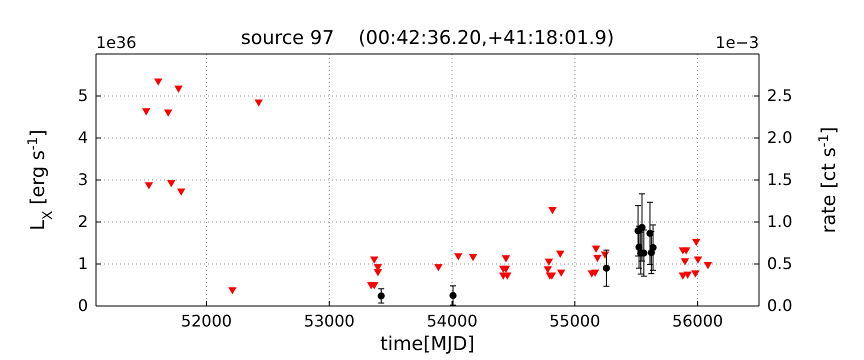 The height and width of the screenshot is (360, 864). I want to click on y2-tick-label: 2.5, so click(779, 96).